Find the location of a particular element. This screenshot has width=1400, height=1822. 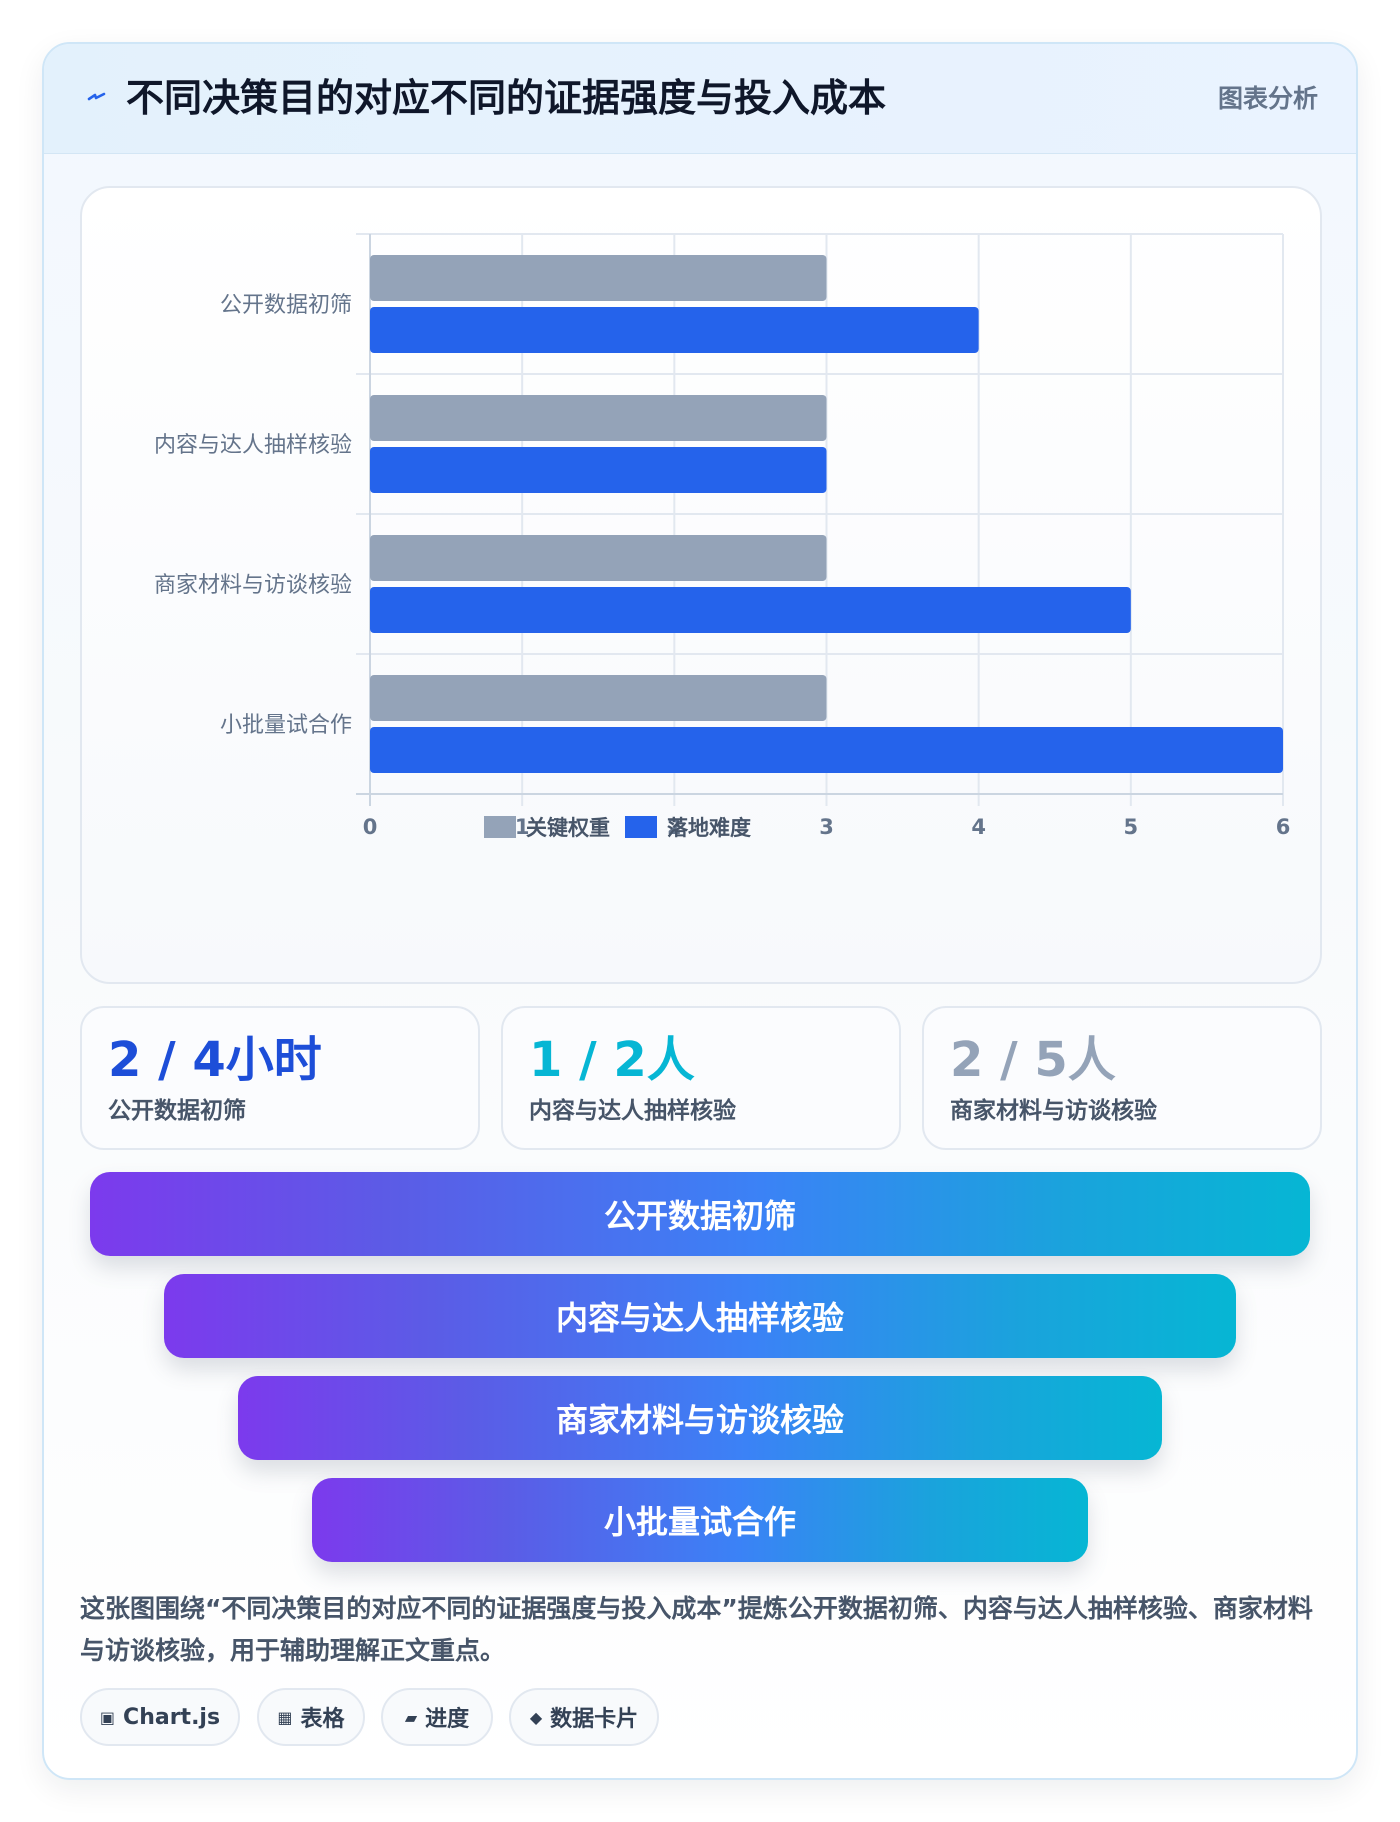

category-label: 小批量试合作 is located at coordinates (286, 725).